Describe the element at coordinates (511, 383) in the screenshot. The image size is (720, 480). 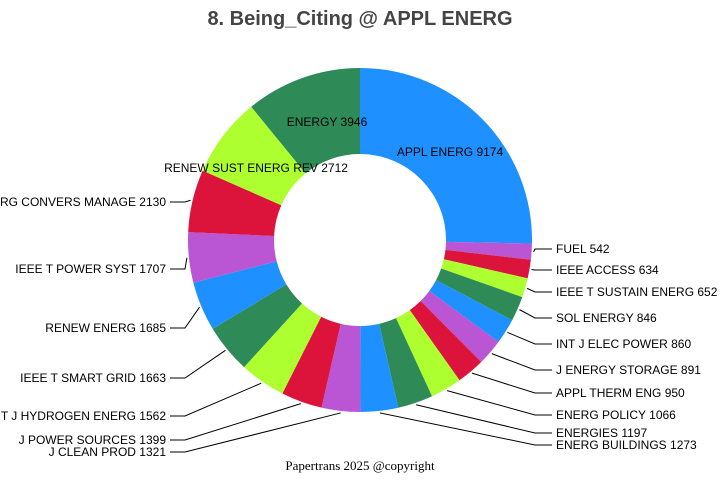
I see `leader-line-appl-therm-eng` at that location.